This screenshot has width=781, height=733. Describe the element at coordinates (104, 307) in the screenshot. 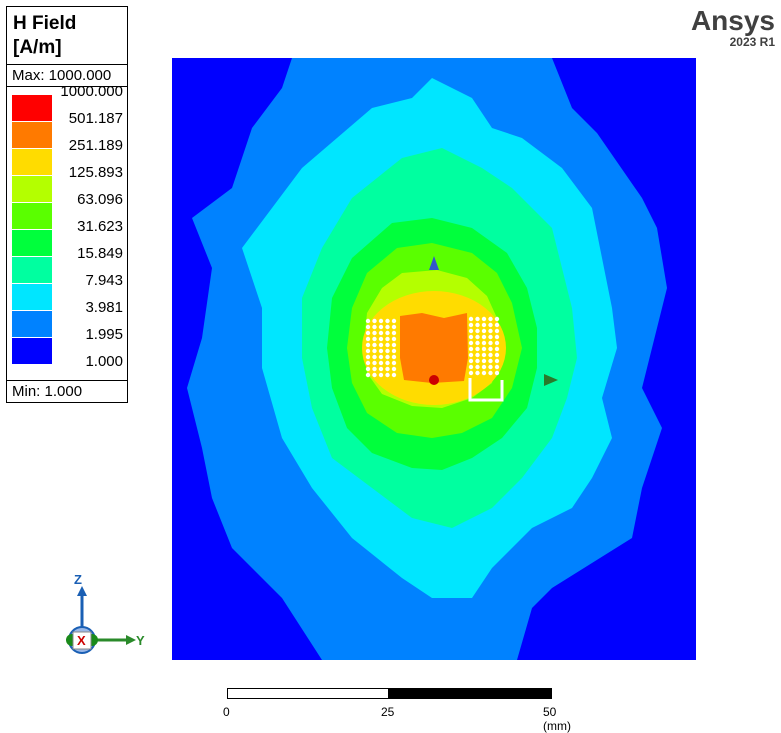

I see `legend-tick: 3.981` at that location.